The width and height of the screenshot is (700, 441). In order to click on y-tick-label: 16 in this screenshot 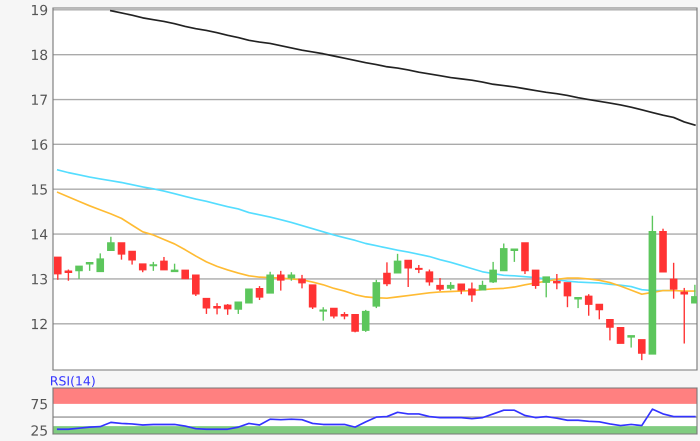, I will do `click(40, 144)`.